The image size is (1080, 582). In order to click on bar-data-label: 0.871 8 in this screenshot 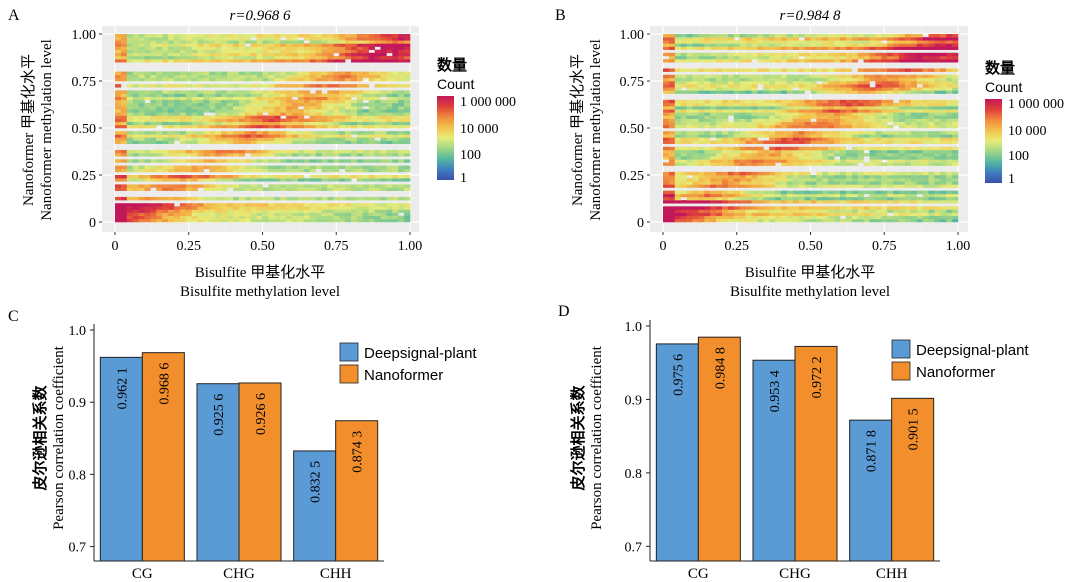, I will do `click(872, 451)`.